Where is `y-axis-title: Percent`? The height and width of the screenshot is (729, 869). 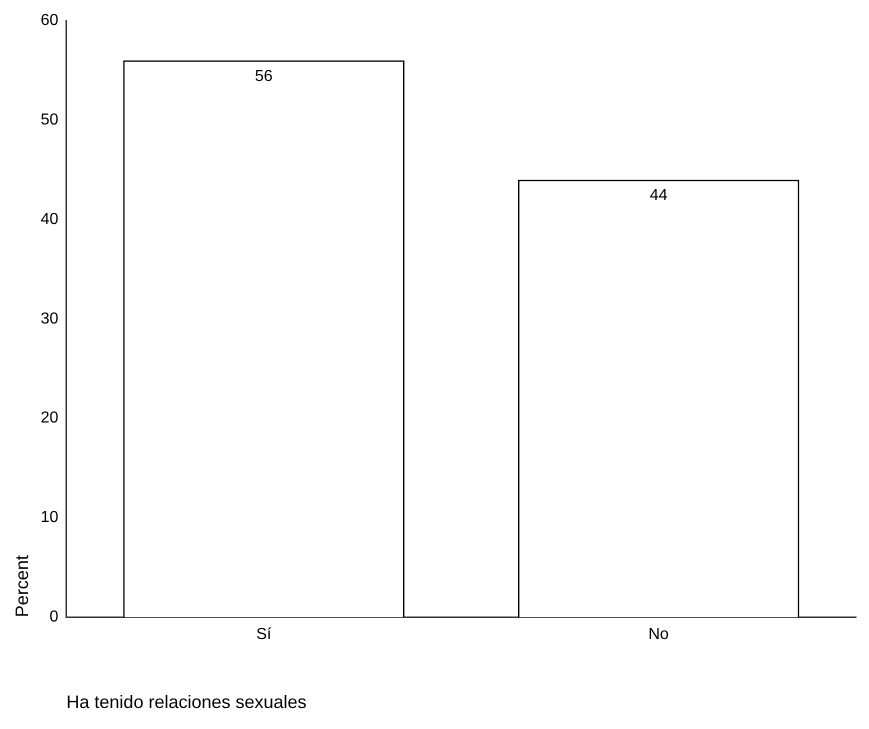
y-axis-title: Percent is located at coordinates (22, 586).